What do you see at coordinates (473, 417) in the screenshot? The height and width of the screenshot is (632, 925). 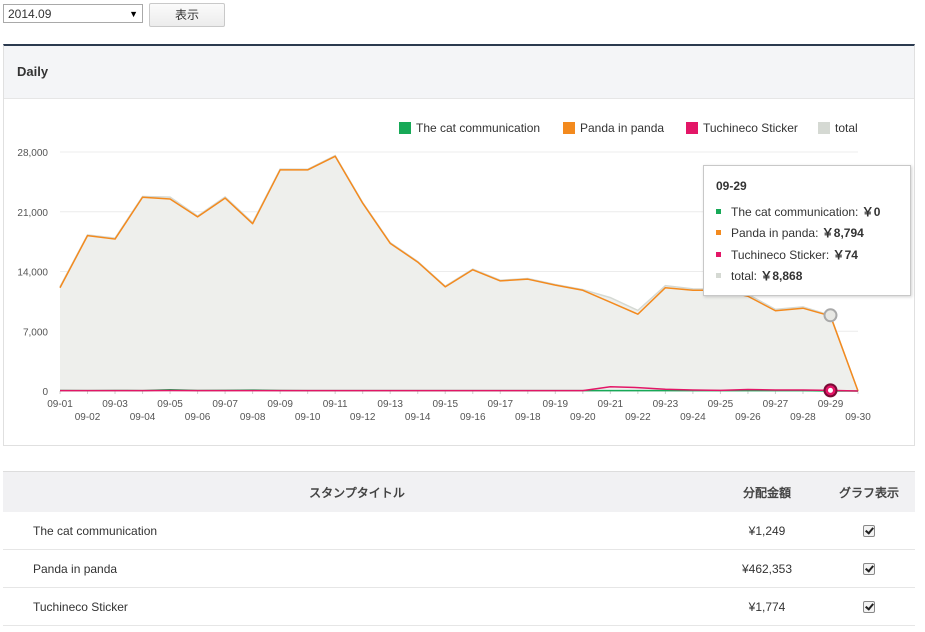 I see `x-tick-label: 09-16` at bounding box center [473, 417].